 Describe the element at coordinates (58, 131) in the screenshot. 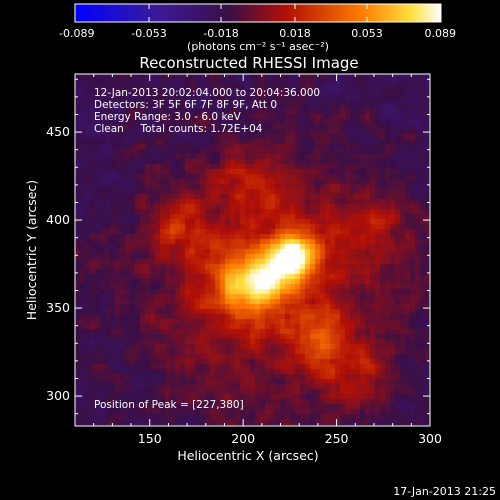

I see `y-tick-label: 450` at that location.